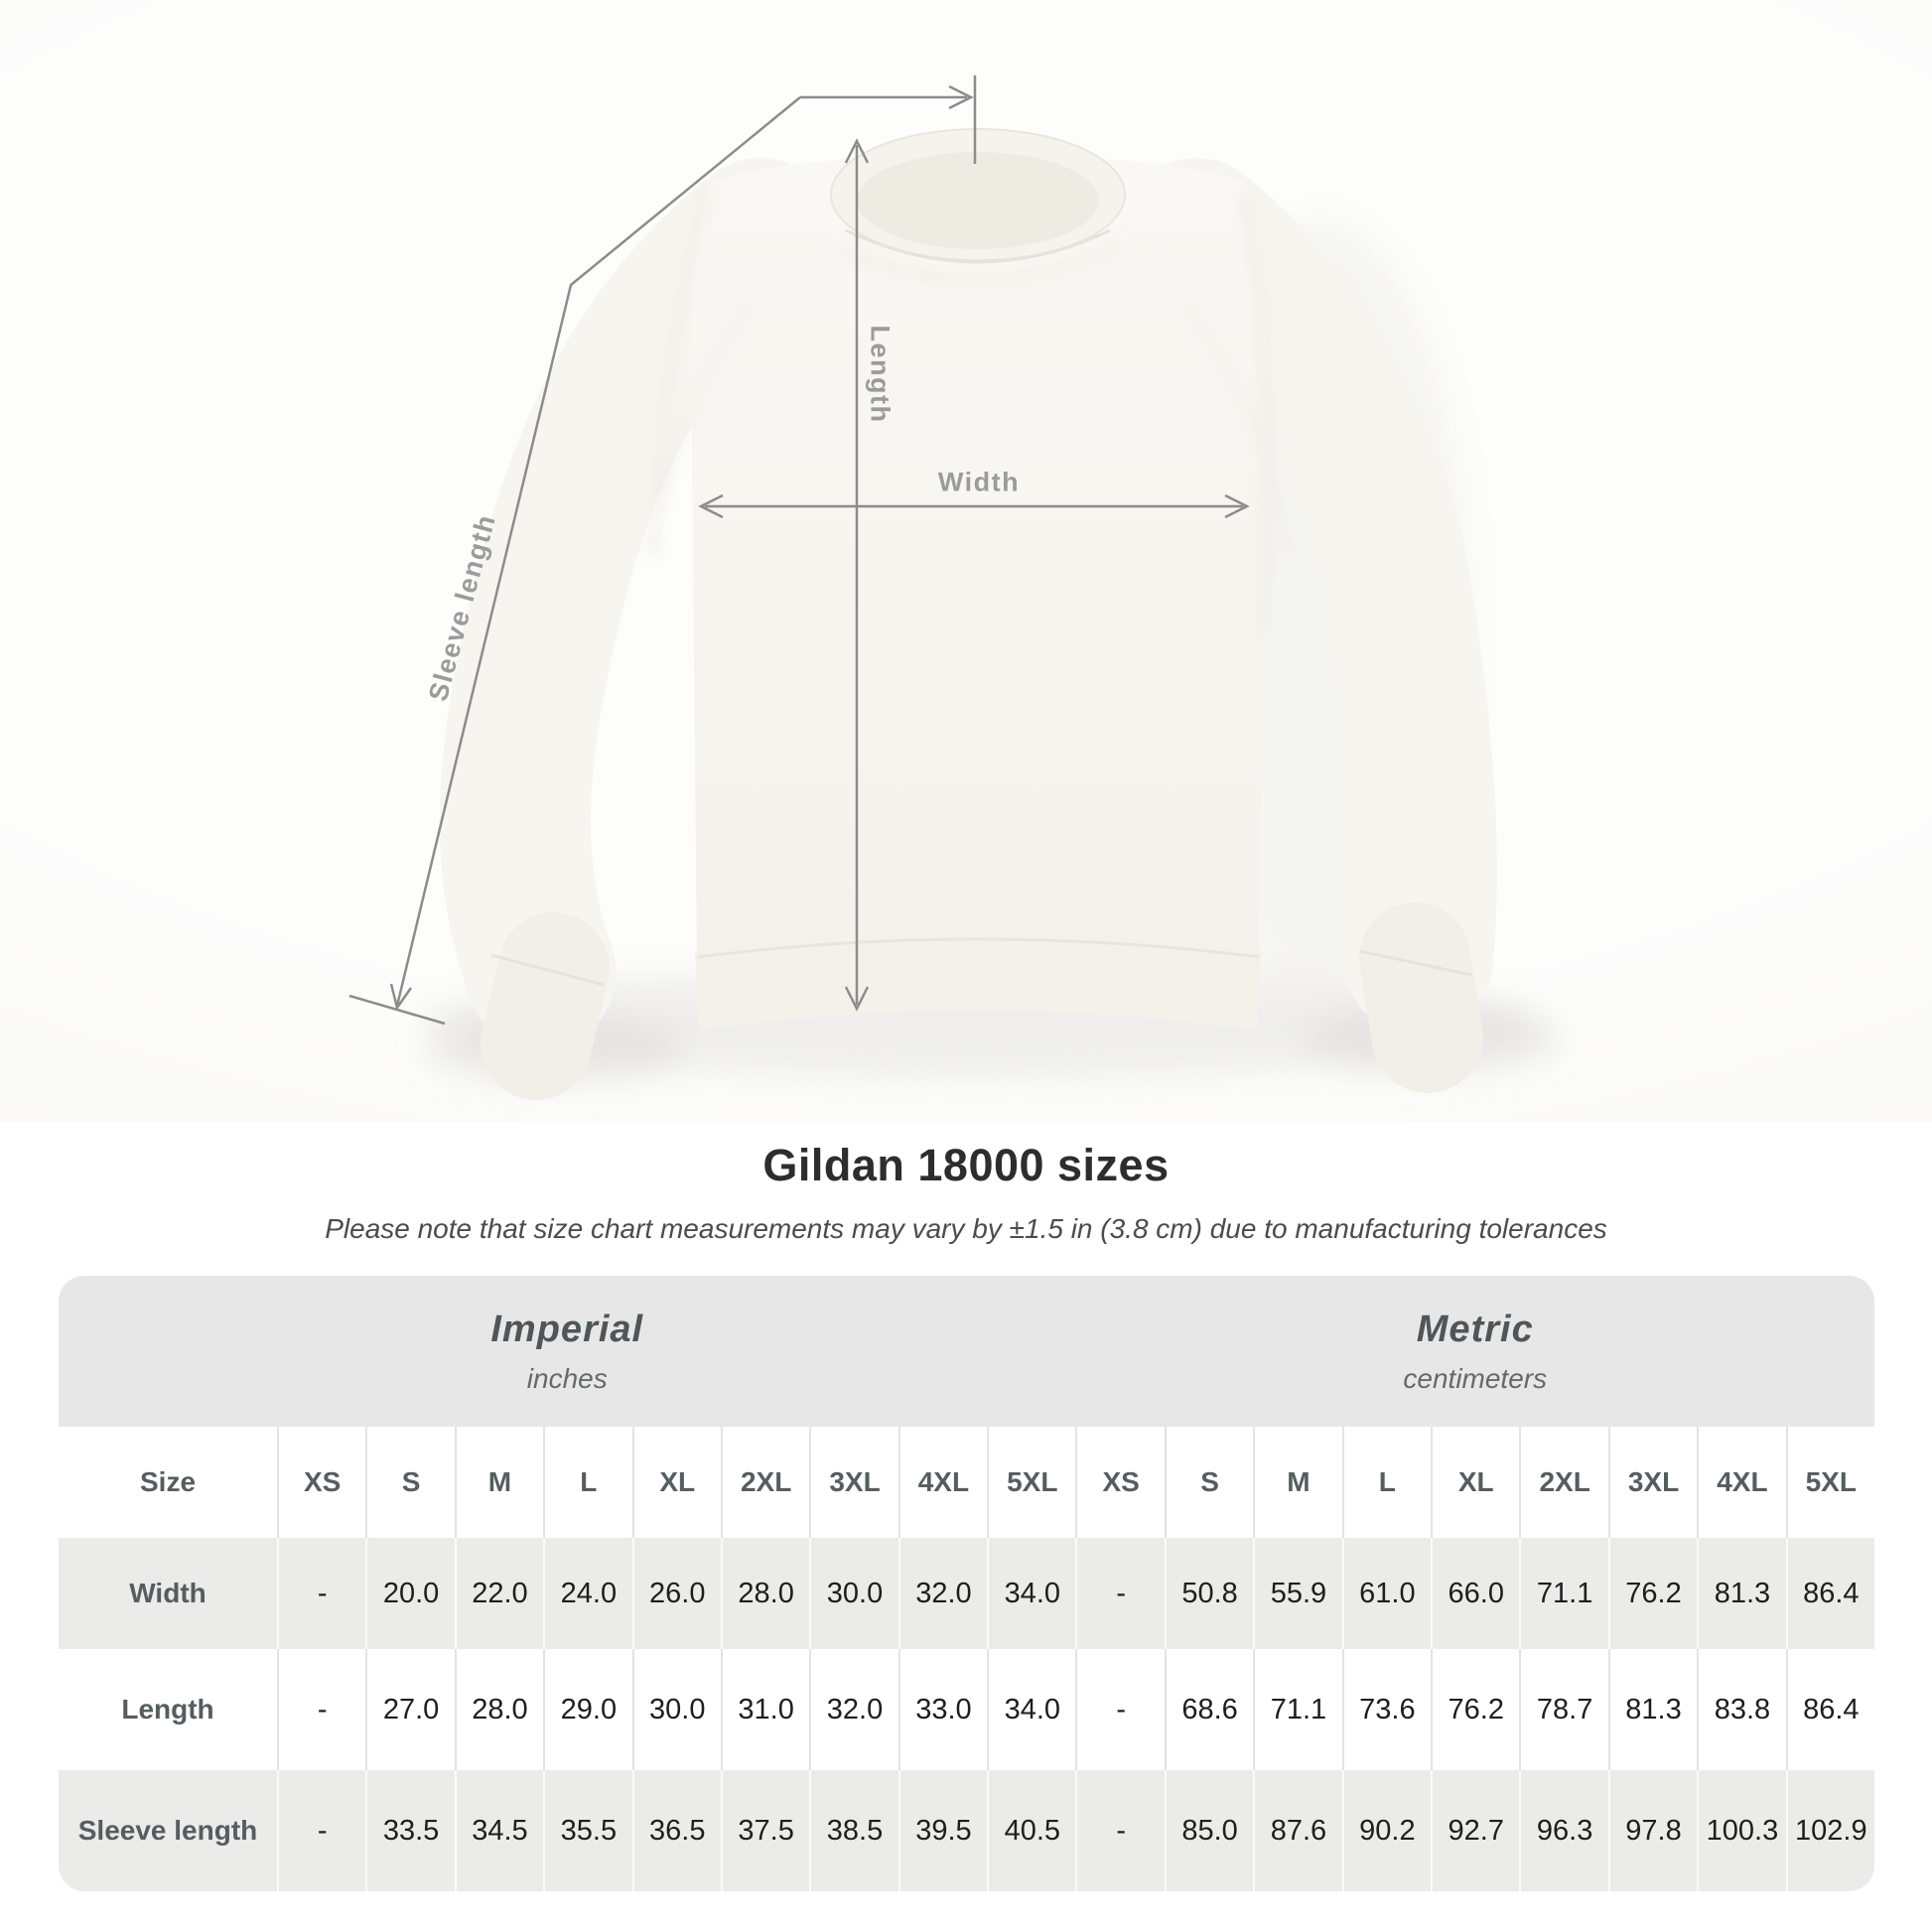 This screenshot has width=1932, height=1932. What do you see at coordinates (1475, 1594) in the screenshot?
I see `cell-width-metric-xl: 66.0` at bounding box center [1475, 1594].